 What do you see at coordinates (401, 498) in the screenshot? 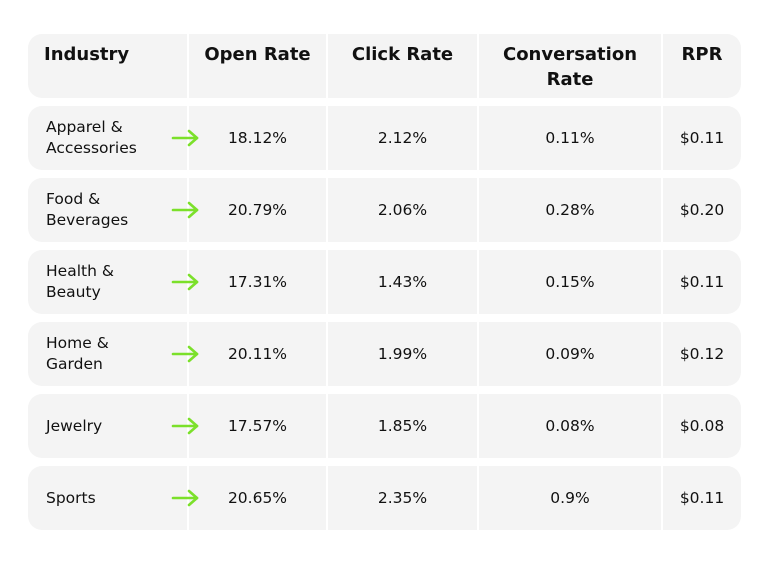
I see `click-rate-cell: 2.35%` at bounding box center [401, 498].